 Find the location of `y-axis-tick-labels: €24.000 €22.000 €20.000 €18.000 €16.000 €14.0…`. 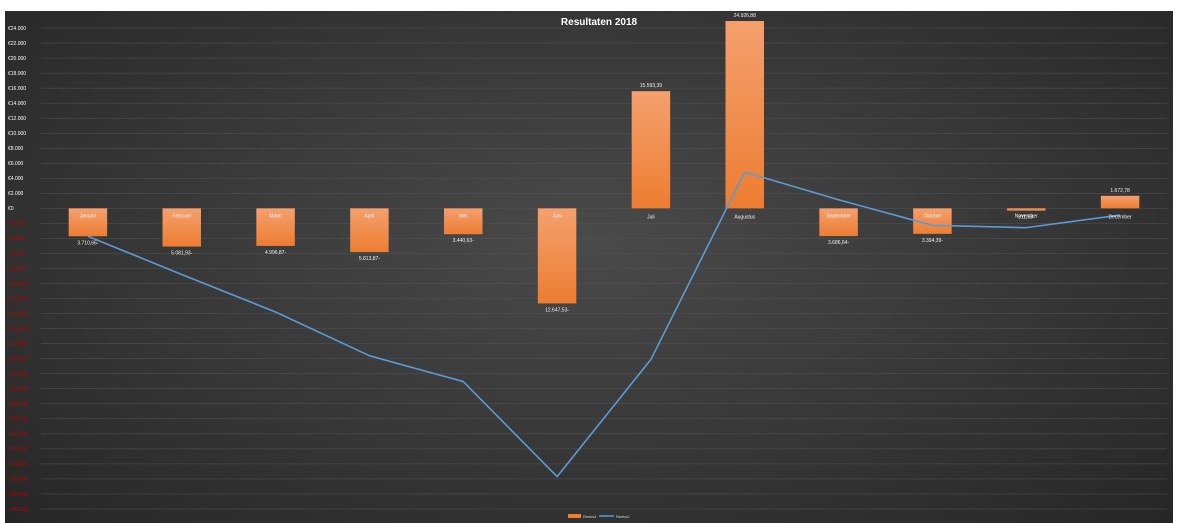

y-axis-tick-labels: €24.000 €22.000 €20.000 €18.000 €16.000 €14.0… is located at coordinates (18, 269).